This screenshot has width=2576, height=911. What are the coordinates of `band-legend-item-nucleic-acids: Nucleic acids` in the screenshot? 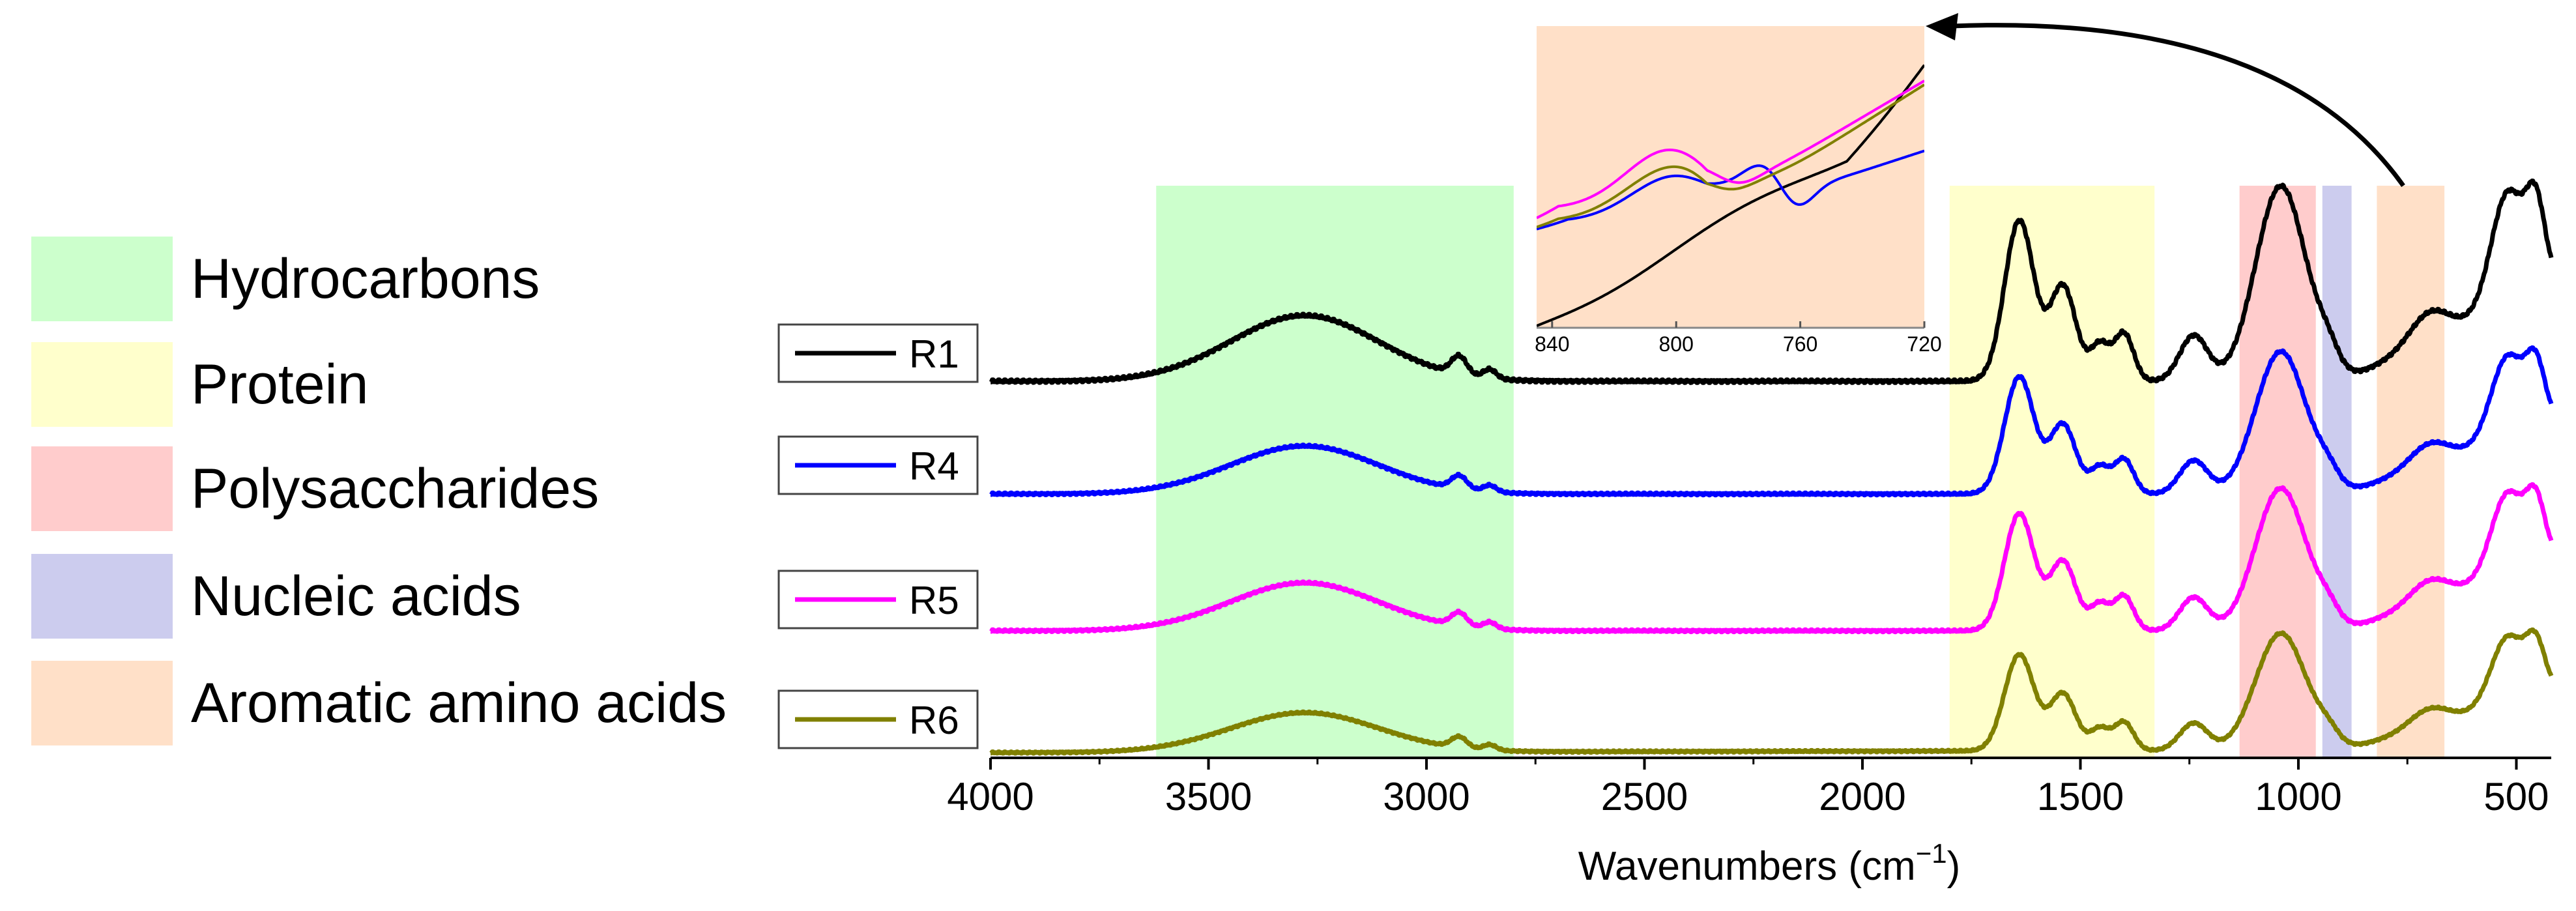 It's located at (276, 596).